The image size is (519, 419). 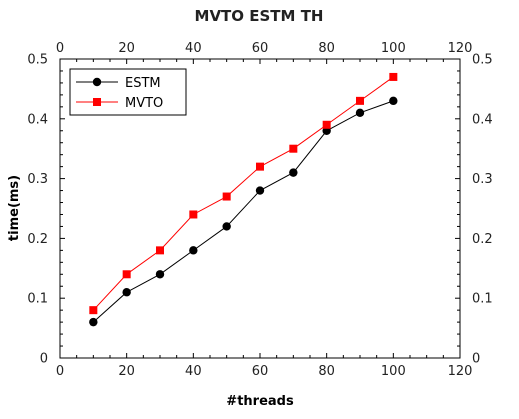 What do you see at coordinates (193, 371) in the screenshot?
I see `x-tick-label-bottom-40: 40` at bounding box center [193, 371].